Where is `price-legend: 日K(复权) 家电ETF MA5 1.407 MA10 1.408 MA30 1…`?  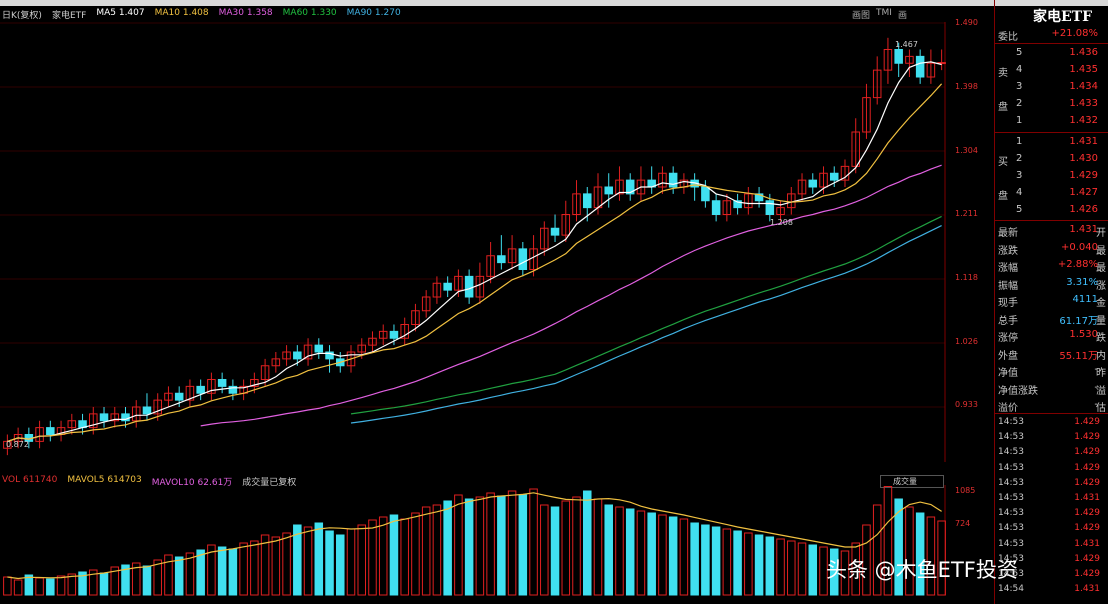 price-legend: 日K(复权) 家电ETF MA5 1.407 MA10 1.408 MA30 1… is located at coordinates (201, 15).